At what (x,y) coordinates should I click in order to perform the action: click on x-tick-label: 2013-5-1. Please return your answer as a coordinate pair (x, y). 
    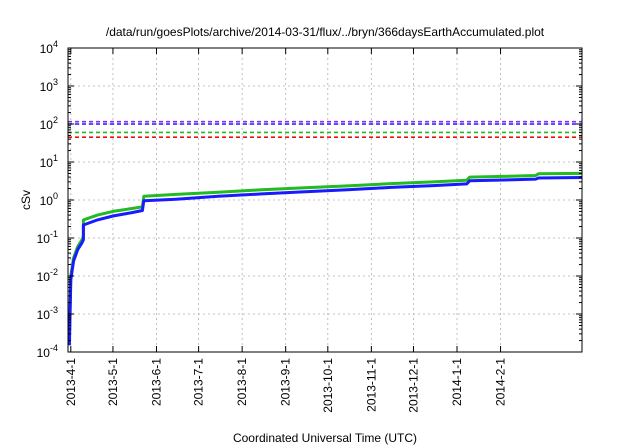
    Looking at the image, I should click on (113, 382).